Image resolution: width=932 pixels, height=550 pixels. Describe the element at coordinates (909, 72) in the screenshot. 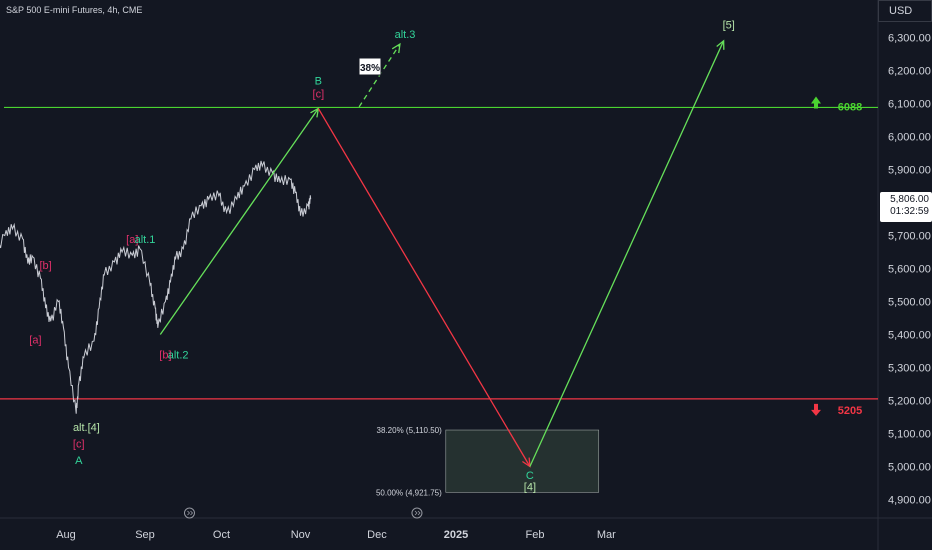

I see `y-tick-label: 6,200.00` at that location.